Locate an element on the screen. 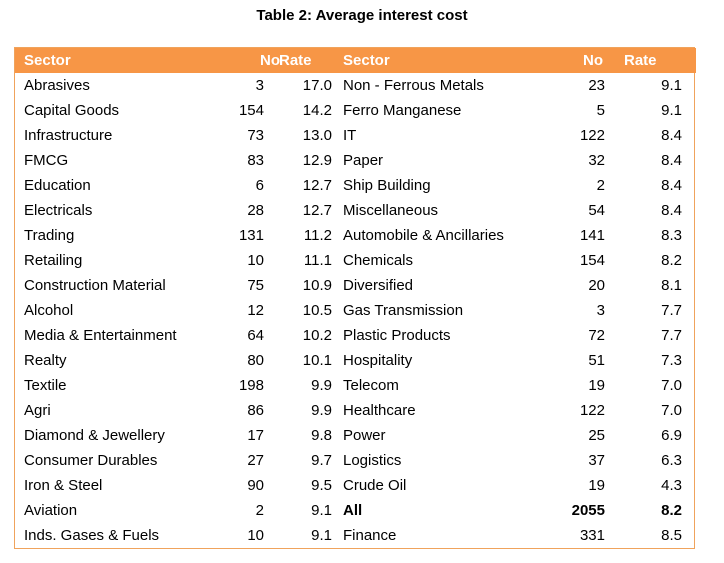 The height and width of the screenshot is (563, 724). cell-no-left: 73 is located at coordinates (255, 135).